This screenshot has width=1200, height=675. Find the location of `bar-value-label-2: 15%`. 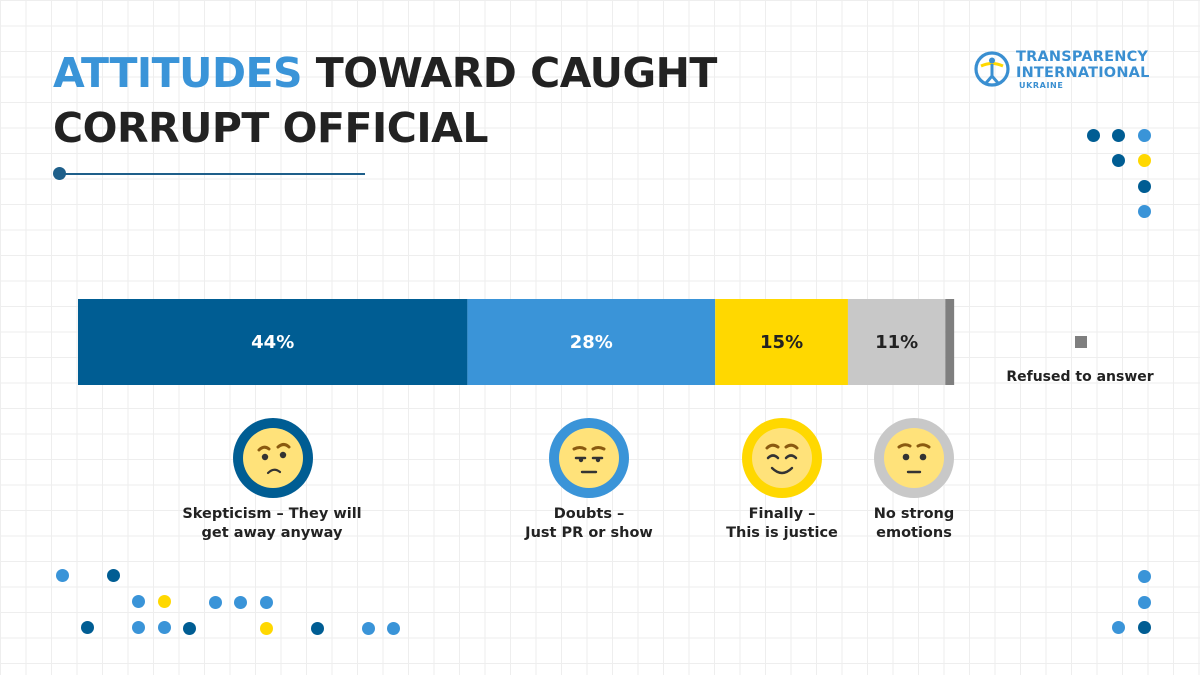

bar-value-label-2: 15% is located at coordinates (782, 342).